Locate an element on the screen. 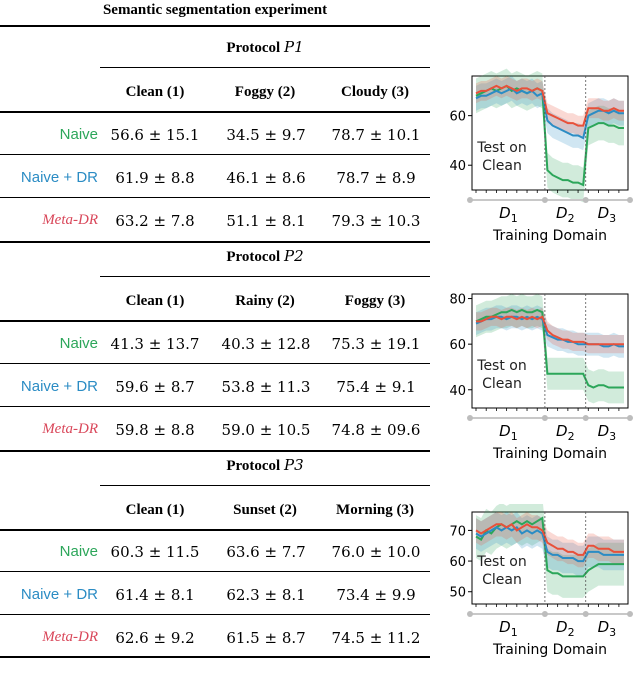 This screenshot has height=674, width=640. meta_dr-band is located at coordinates (550, 330).